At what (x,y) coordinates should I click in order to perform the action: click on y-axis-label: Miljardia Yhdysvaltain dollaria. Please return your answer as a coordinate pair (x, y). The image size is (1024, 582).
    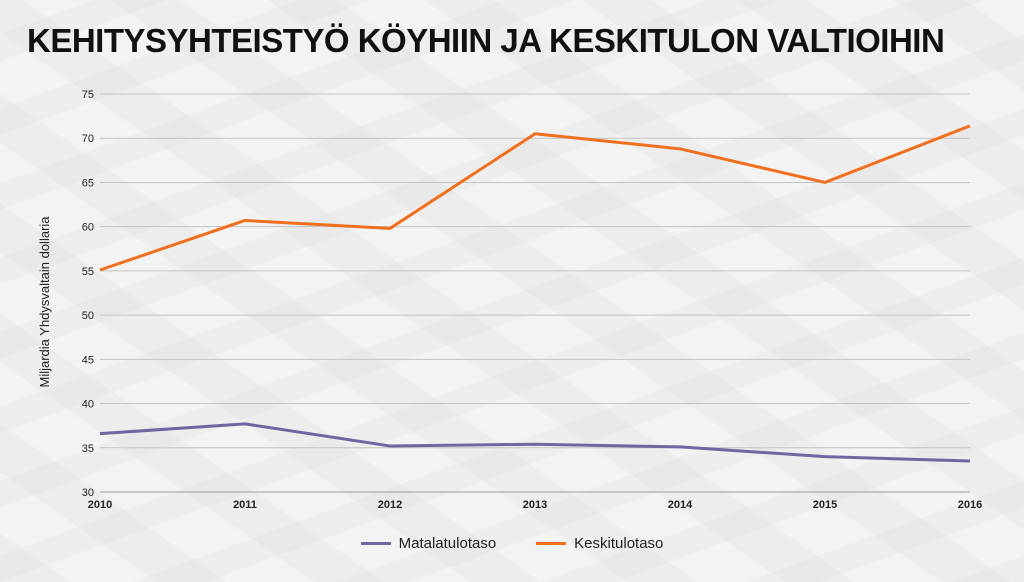
    Looking at the image, I should click on (44, 302).